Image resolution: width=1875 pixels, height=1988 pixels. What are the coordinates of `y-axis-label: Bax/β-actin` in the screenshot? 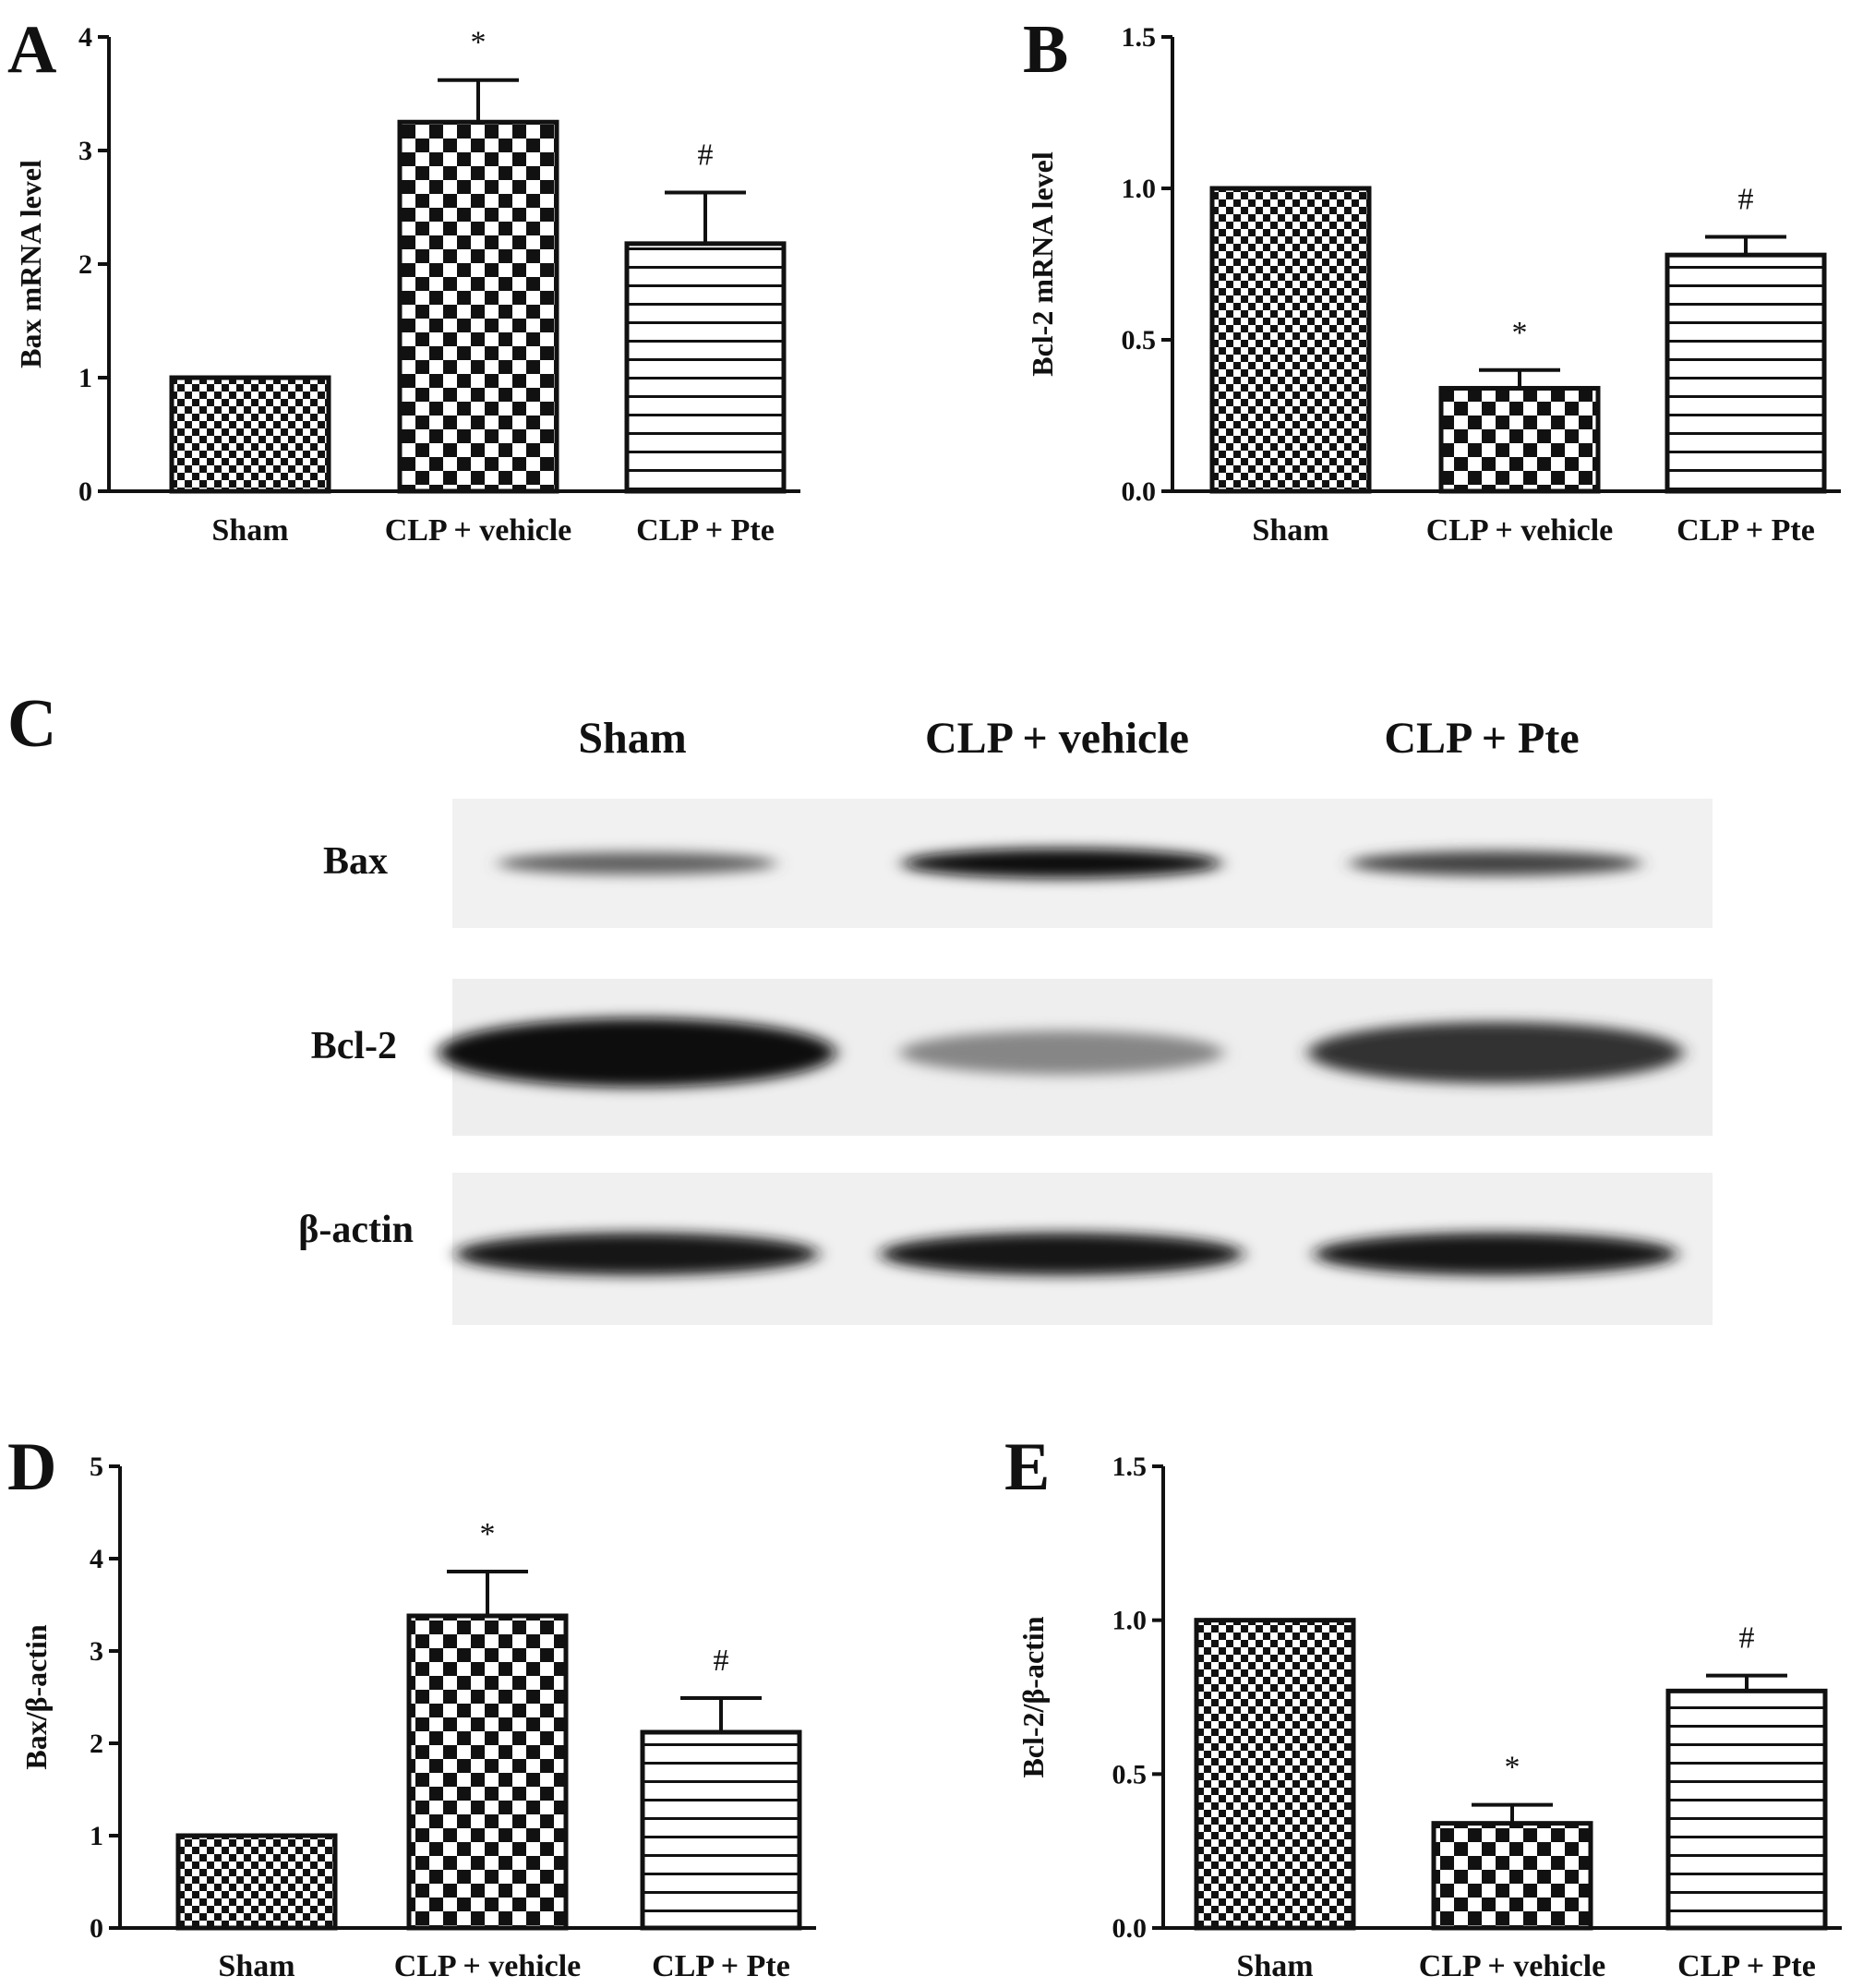 It's located at (36, 1697).